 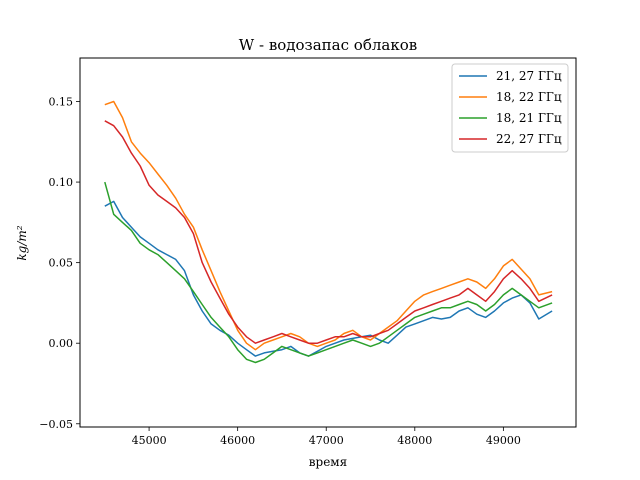 I want to click on y-tick-label: 0.15, so click(x=61, y=102).